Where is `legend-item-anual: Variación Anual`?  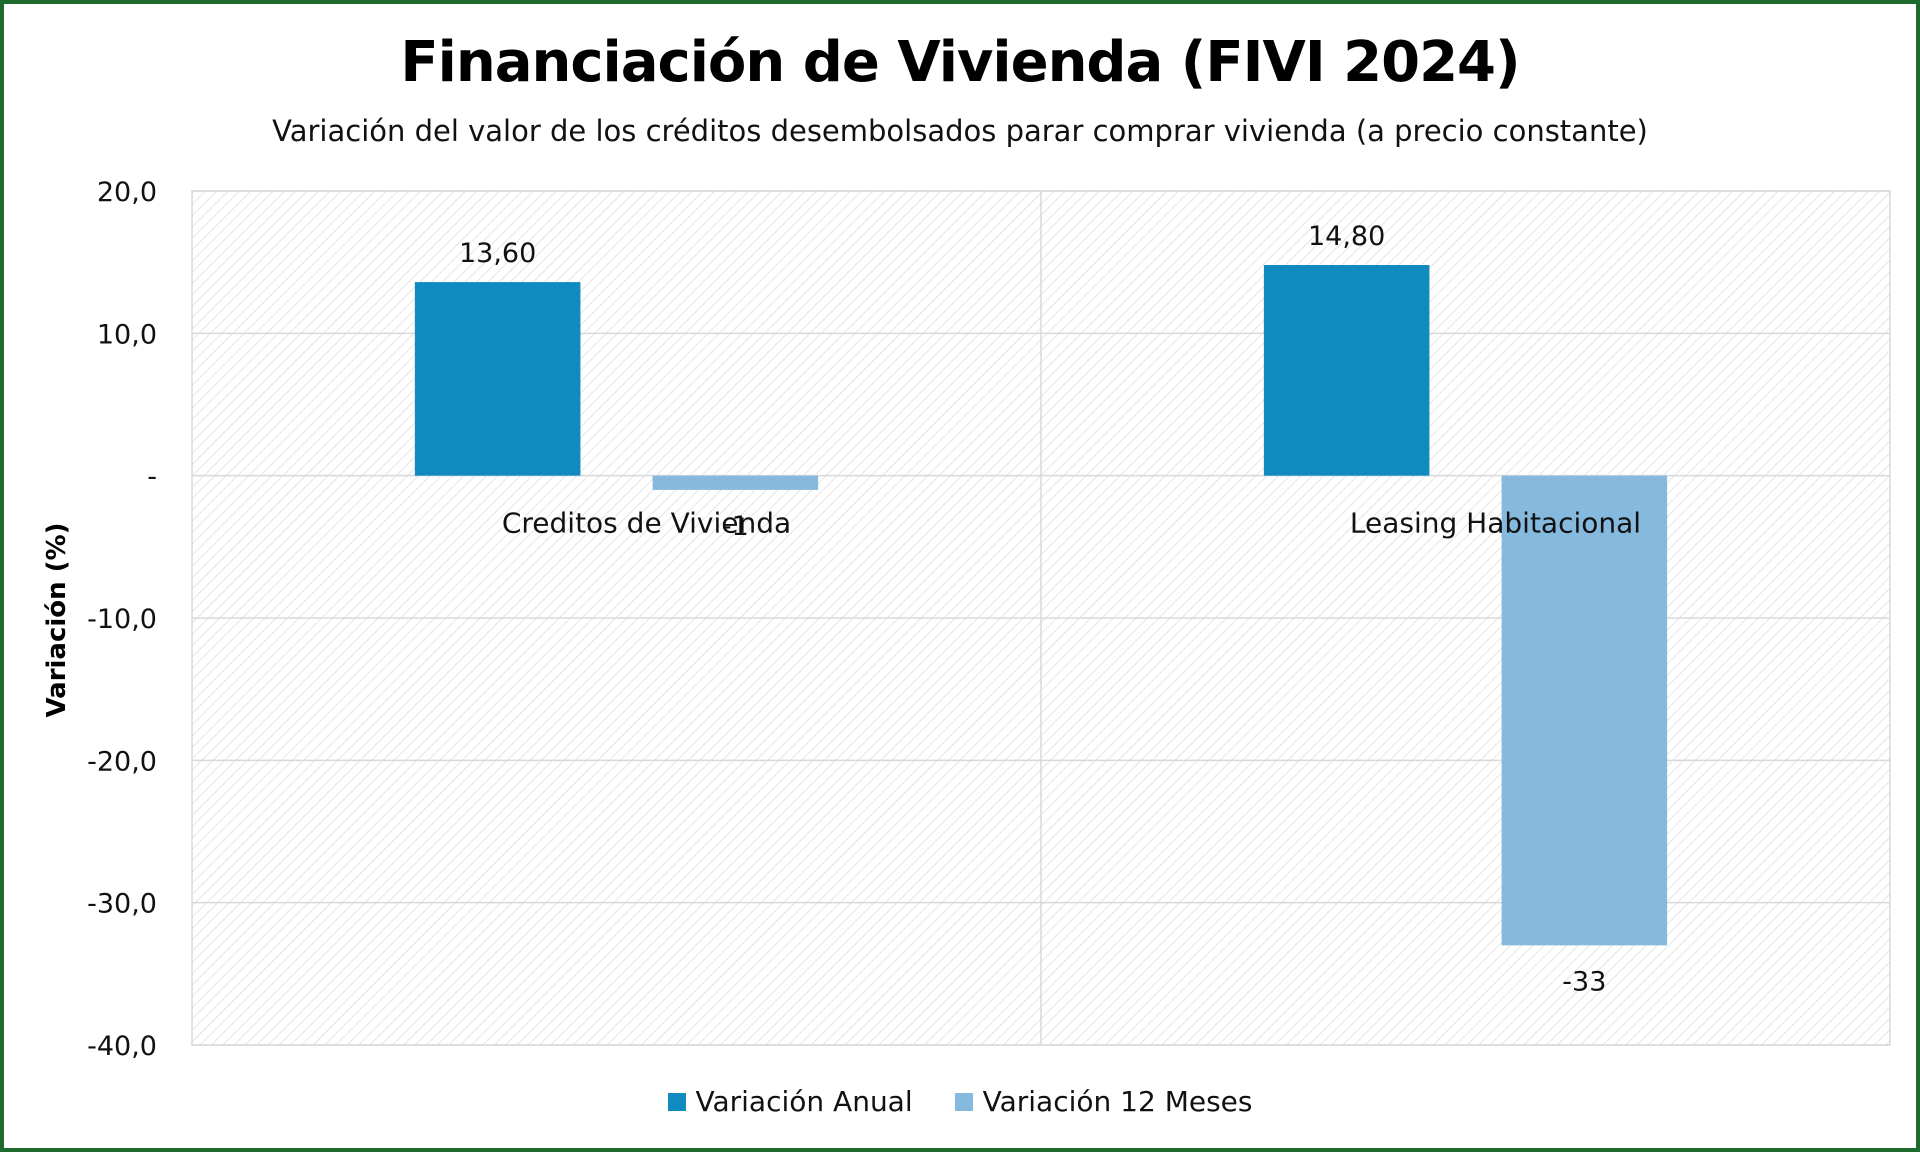 legend-item-anual: Variación Anual is located at coordinates (790, 1101).